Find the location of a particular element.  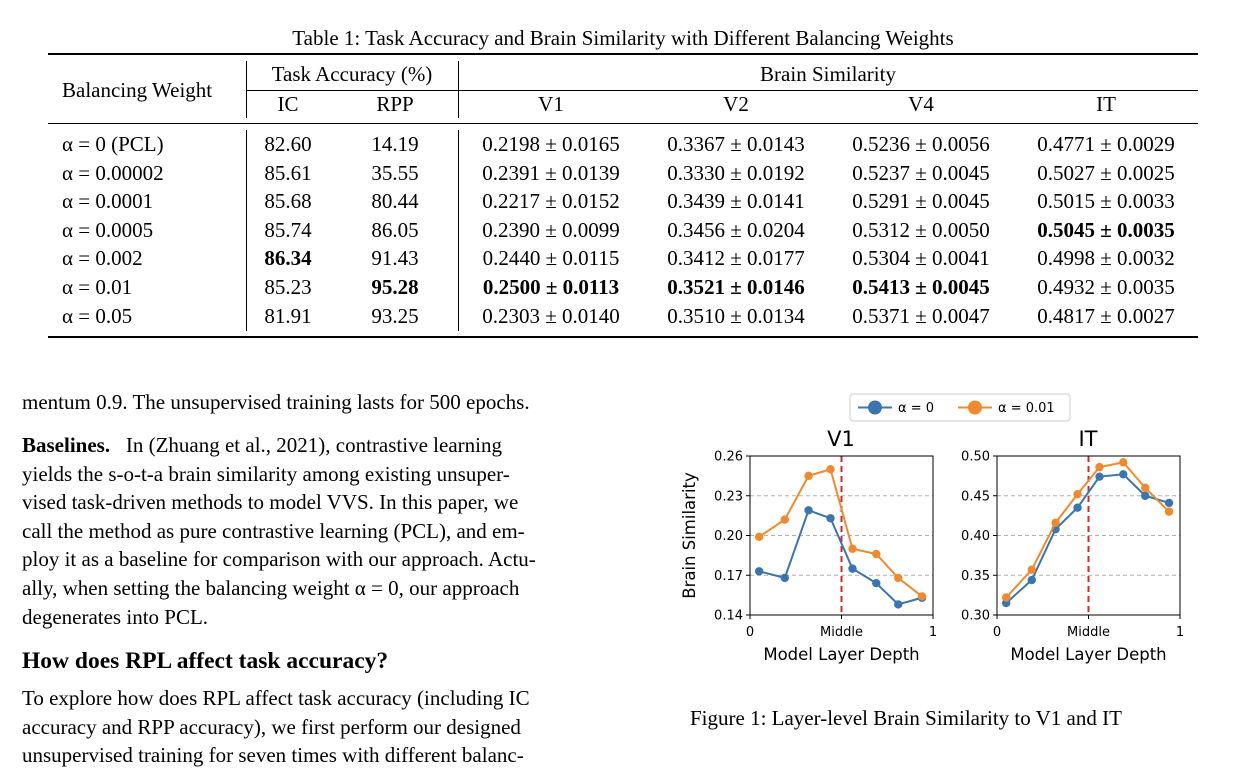

table-cell-it: 0.5015 ± 0.0033 is located at coordinates (1106, 201).